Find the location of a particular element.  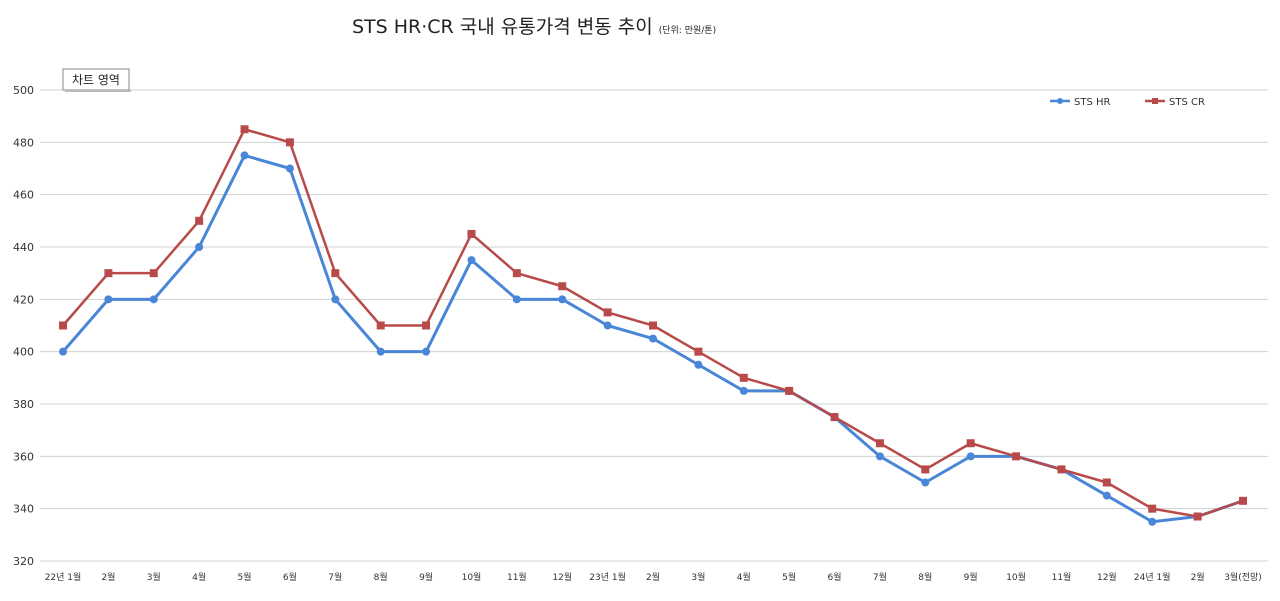

chart-area-label-shadow is located at coordinates (98, 91).